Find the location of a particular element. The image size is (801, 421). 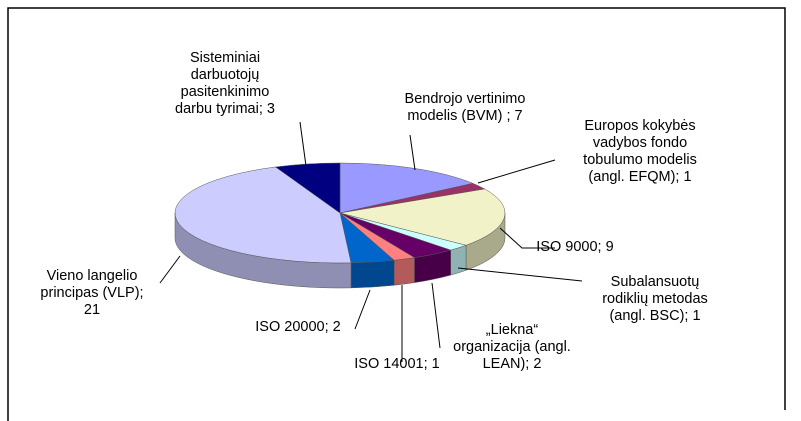

data-label: ISO 14001; 1 is located at coordinates (396, 364).